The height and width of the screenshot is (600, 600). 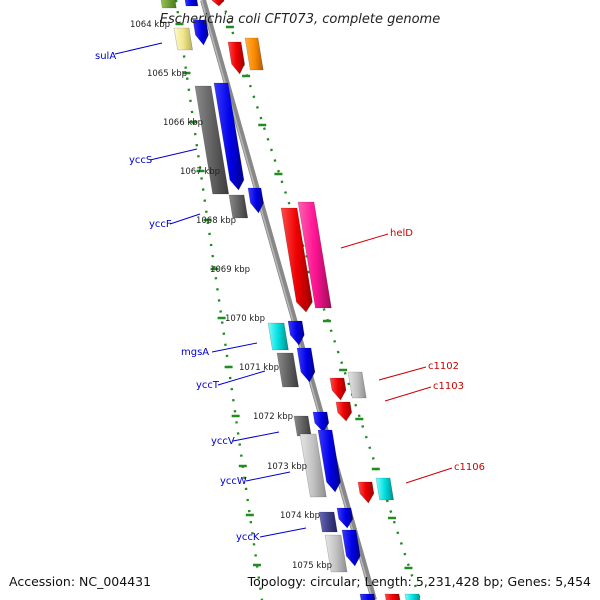 I want to click on gene-block-mgsa, so click(x=278, y=336).